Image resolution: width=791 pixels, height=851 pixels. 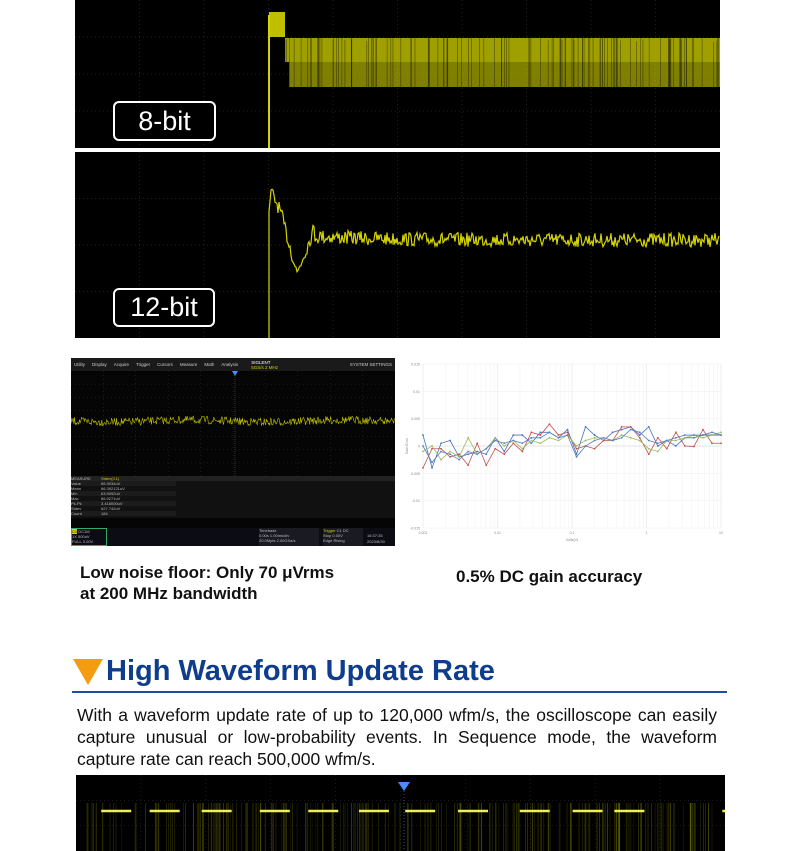 I want to click on menu-trigger: Trigger, so click(x=143, y=364).